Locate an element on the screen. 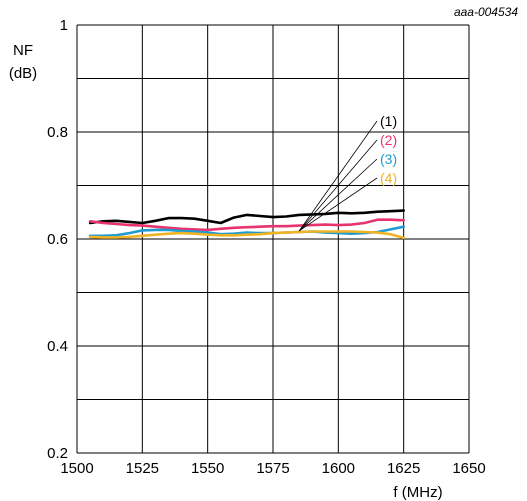 The width and height of the screenshot is (527, 501). series-lines is located at coordinates (247, 224).